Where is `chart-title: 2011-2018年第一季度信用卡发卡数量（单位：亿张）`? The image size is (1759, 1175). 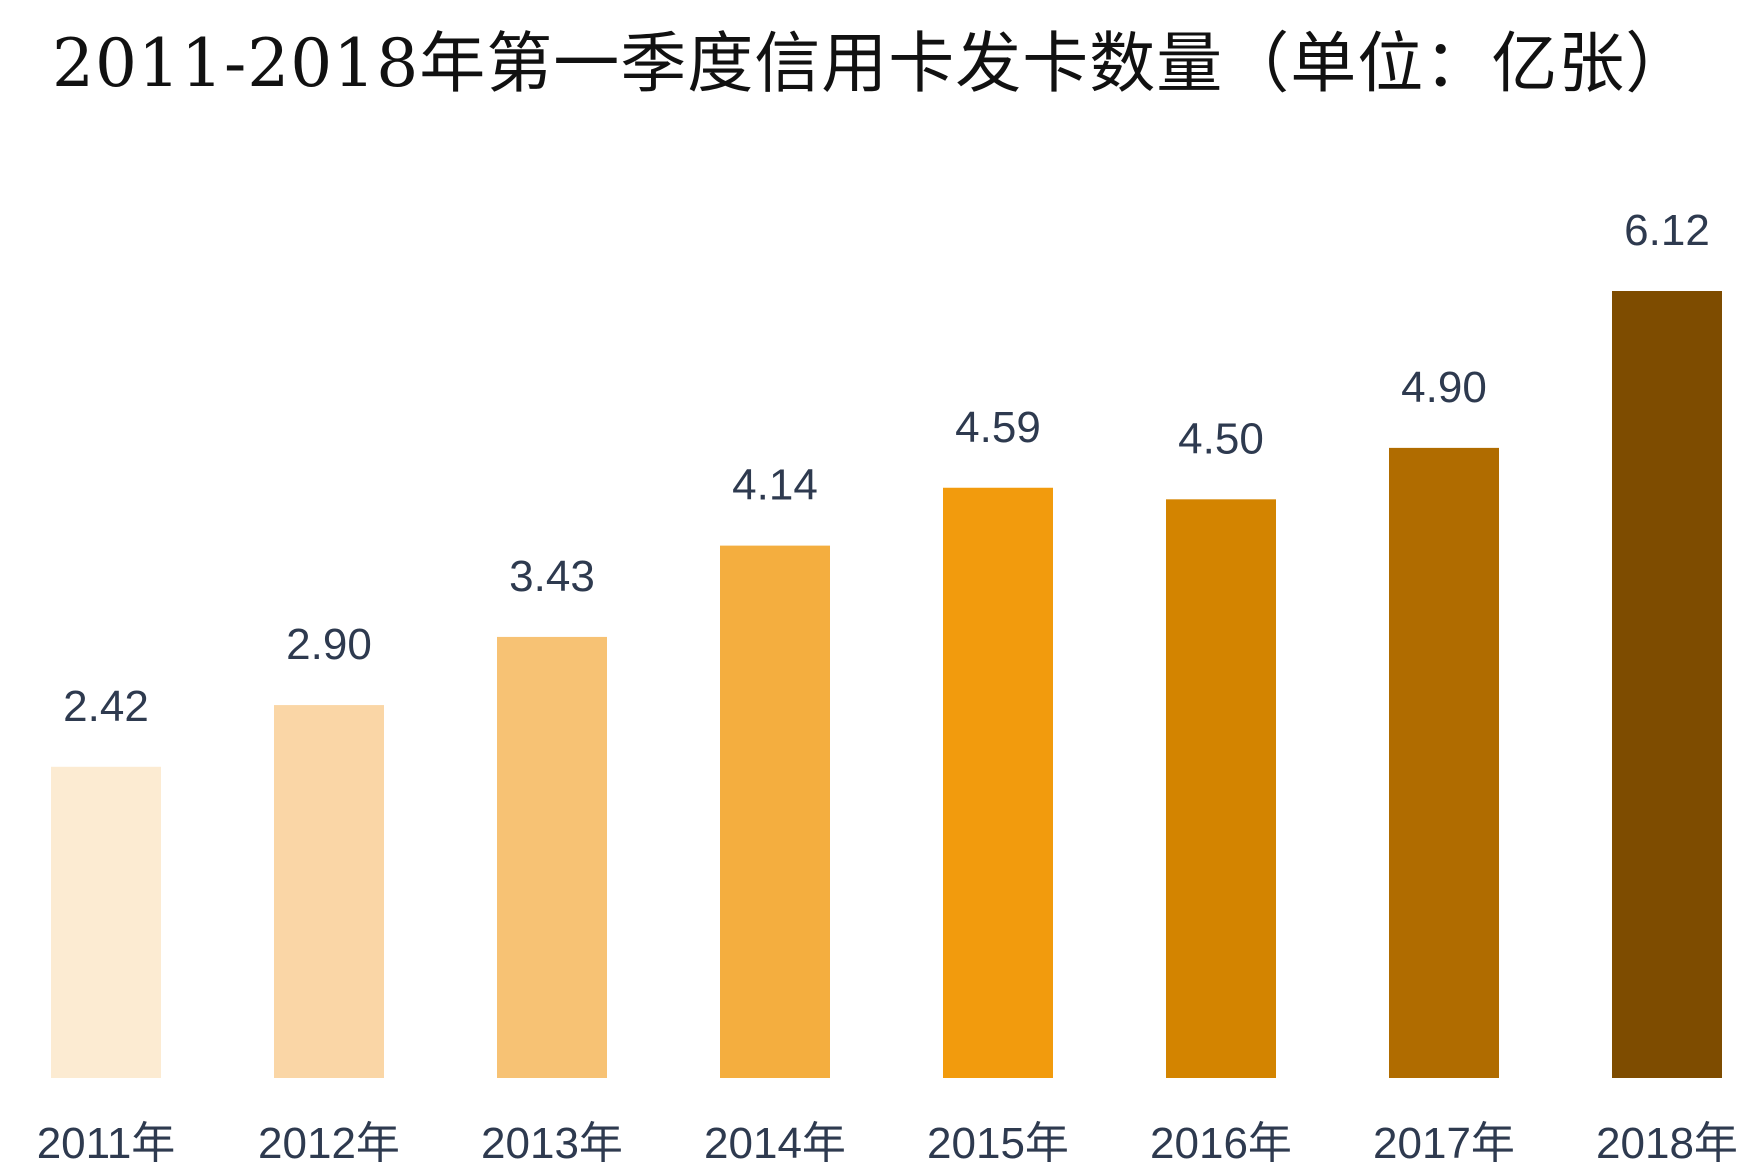 chart-title: 2011-2018年第一季度信用卡发卡数量（单位：亿张） is located at coordinates (872, 63).